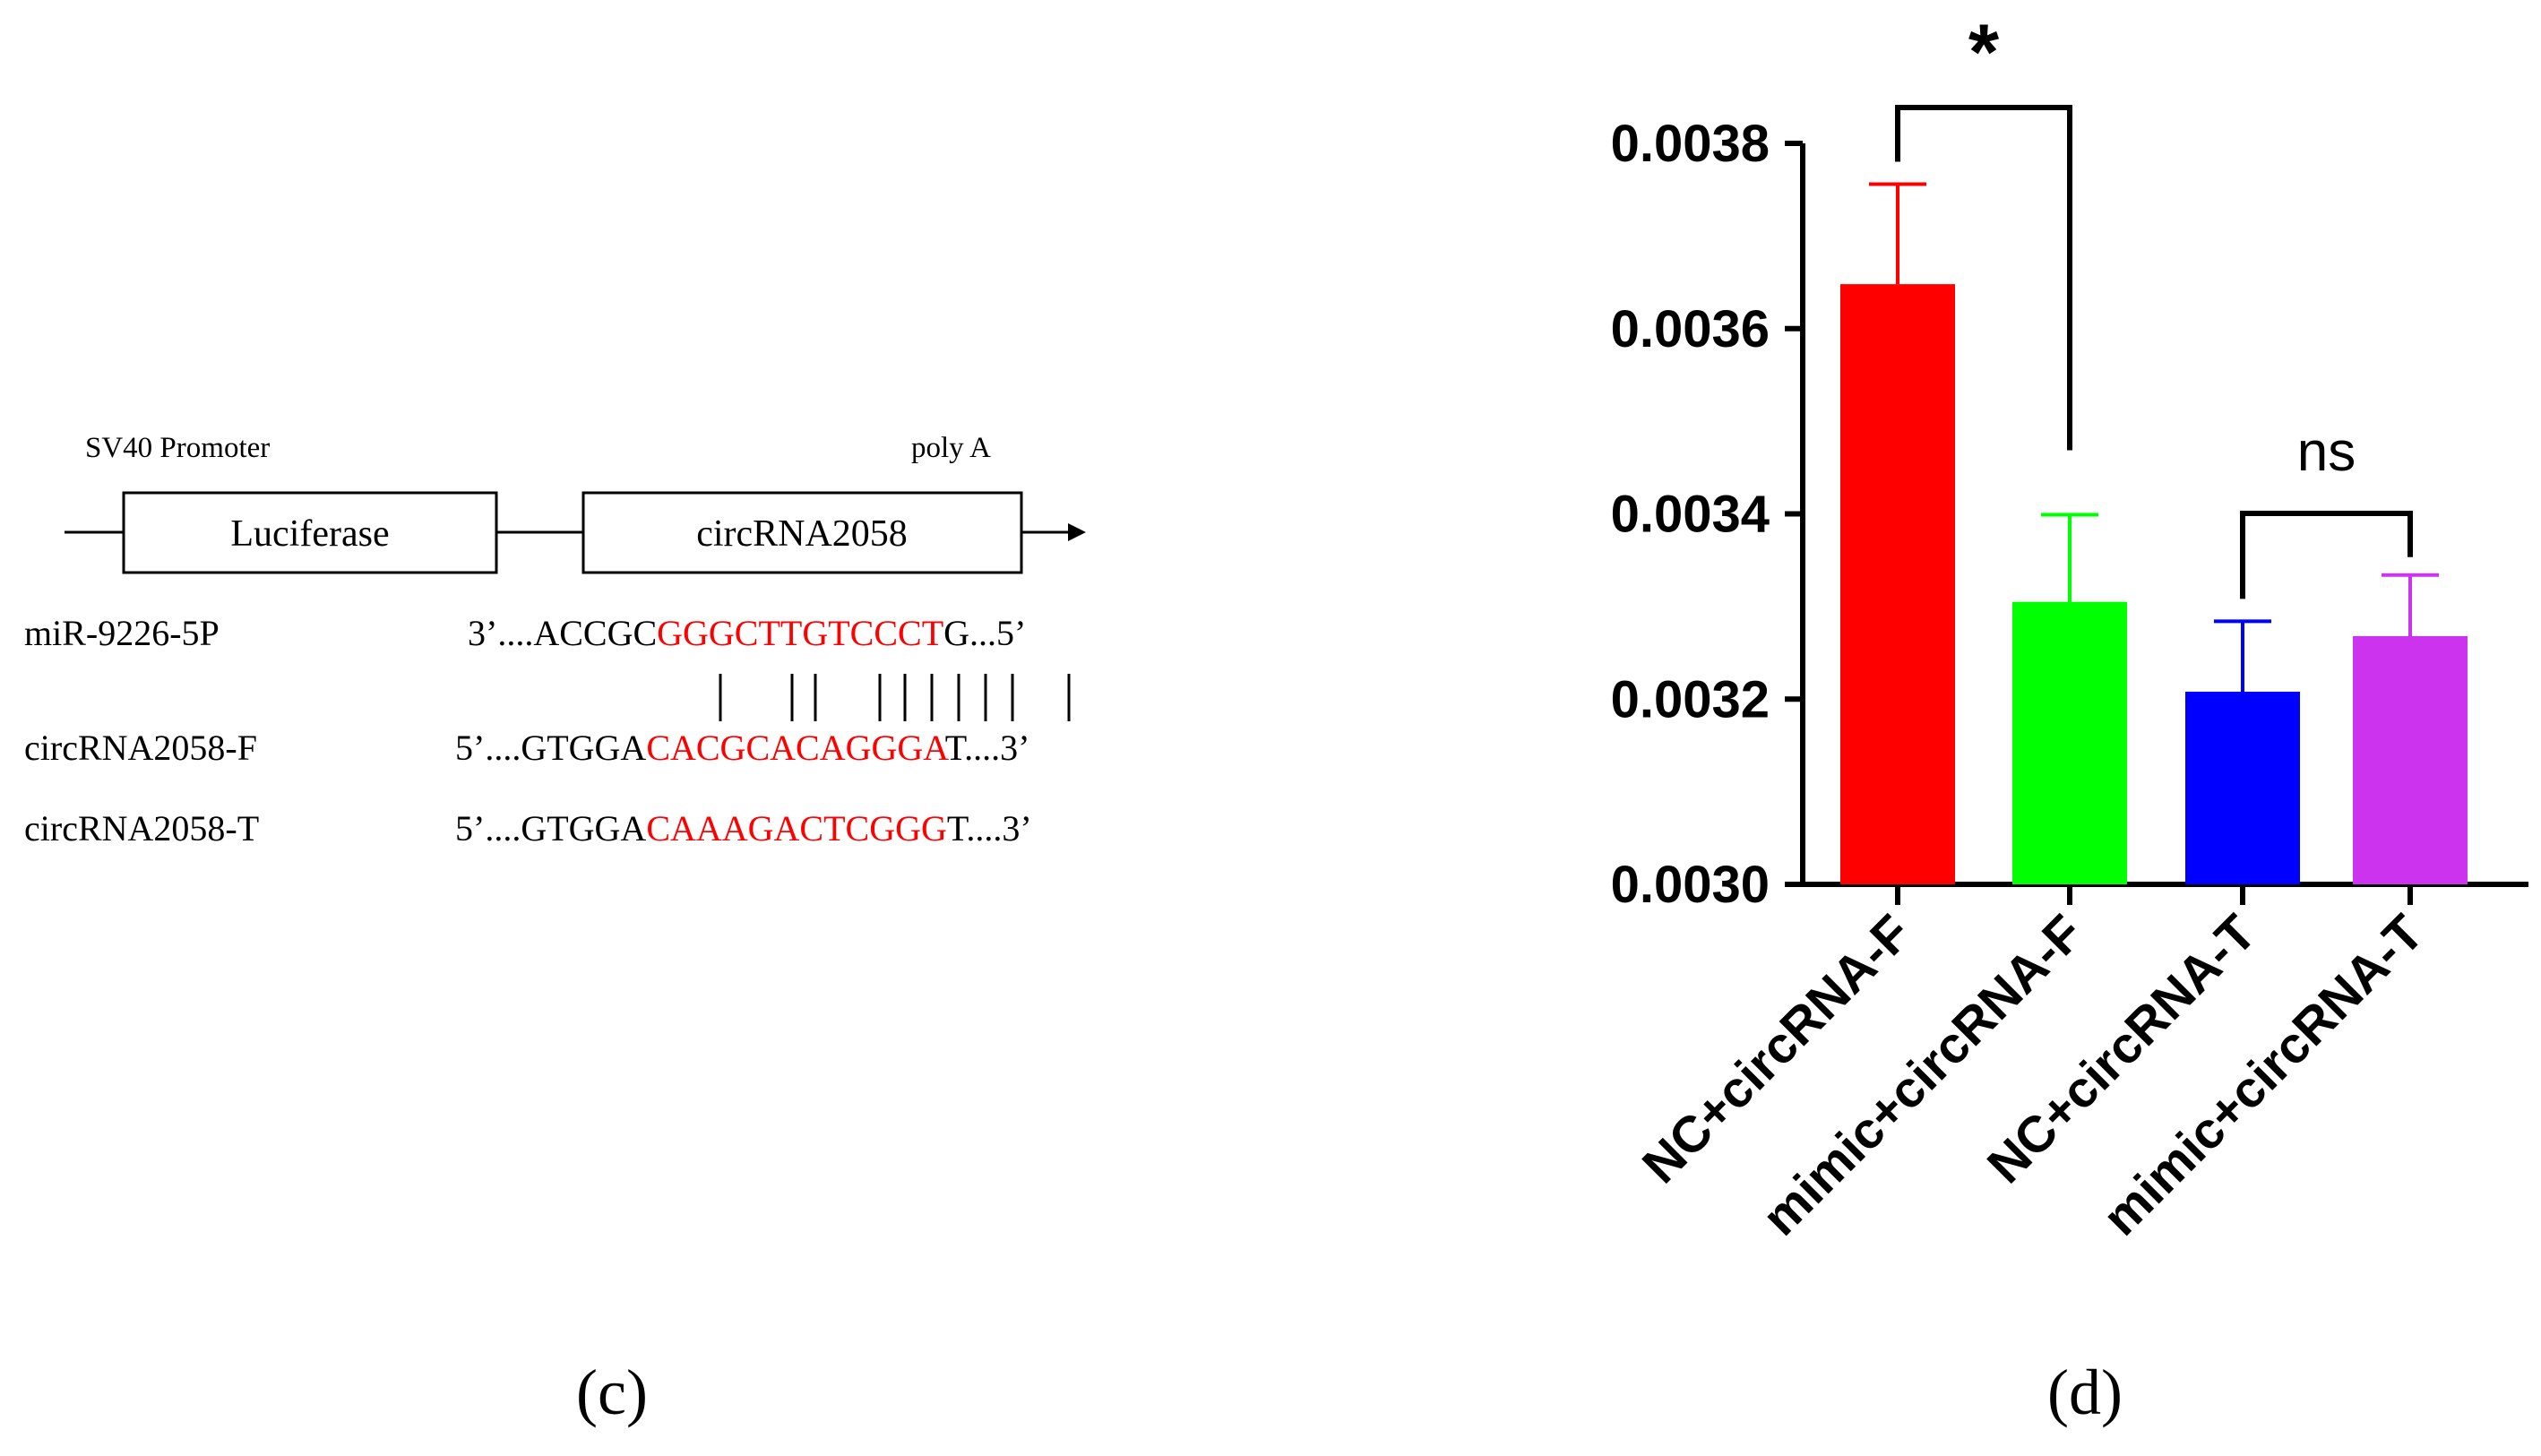  Describe the element at coordinates (800, 633) in the screenshot. I see `seq-highlight: GGGCTTGTCCCT` at that location.